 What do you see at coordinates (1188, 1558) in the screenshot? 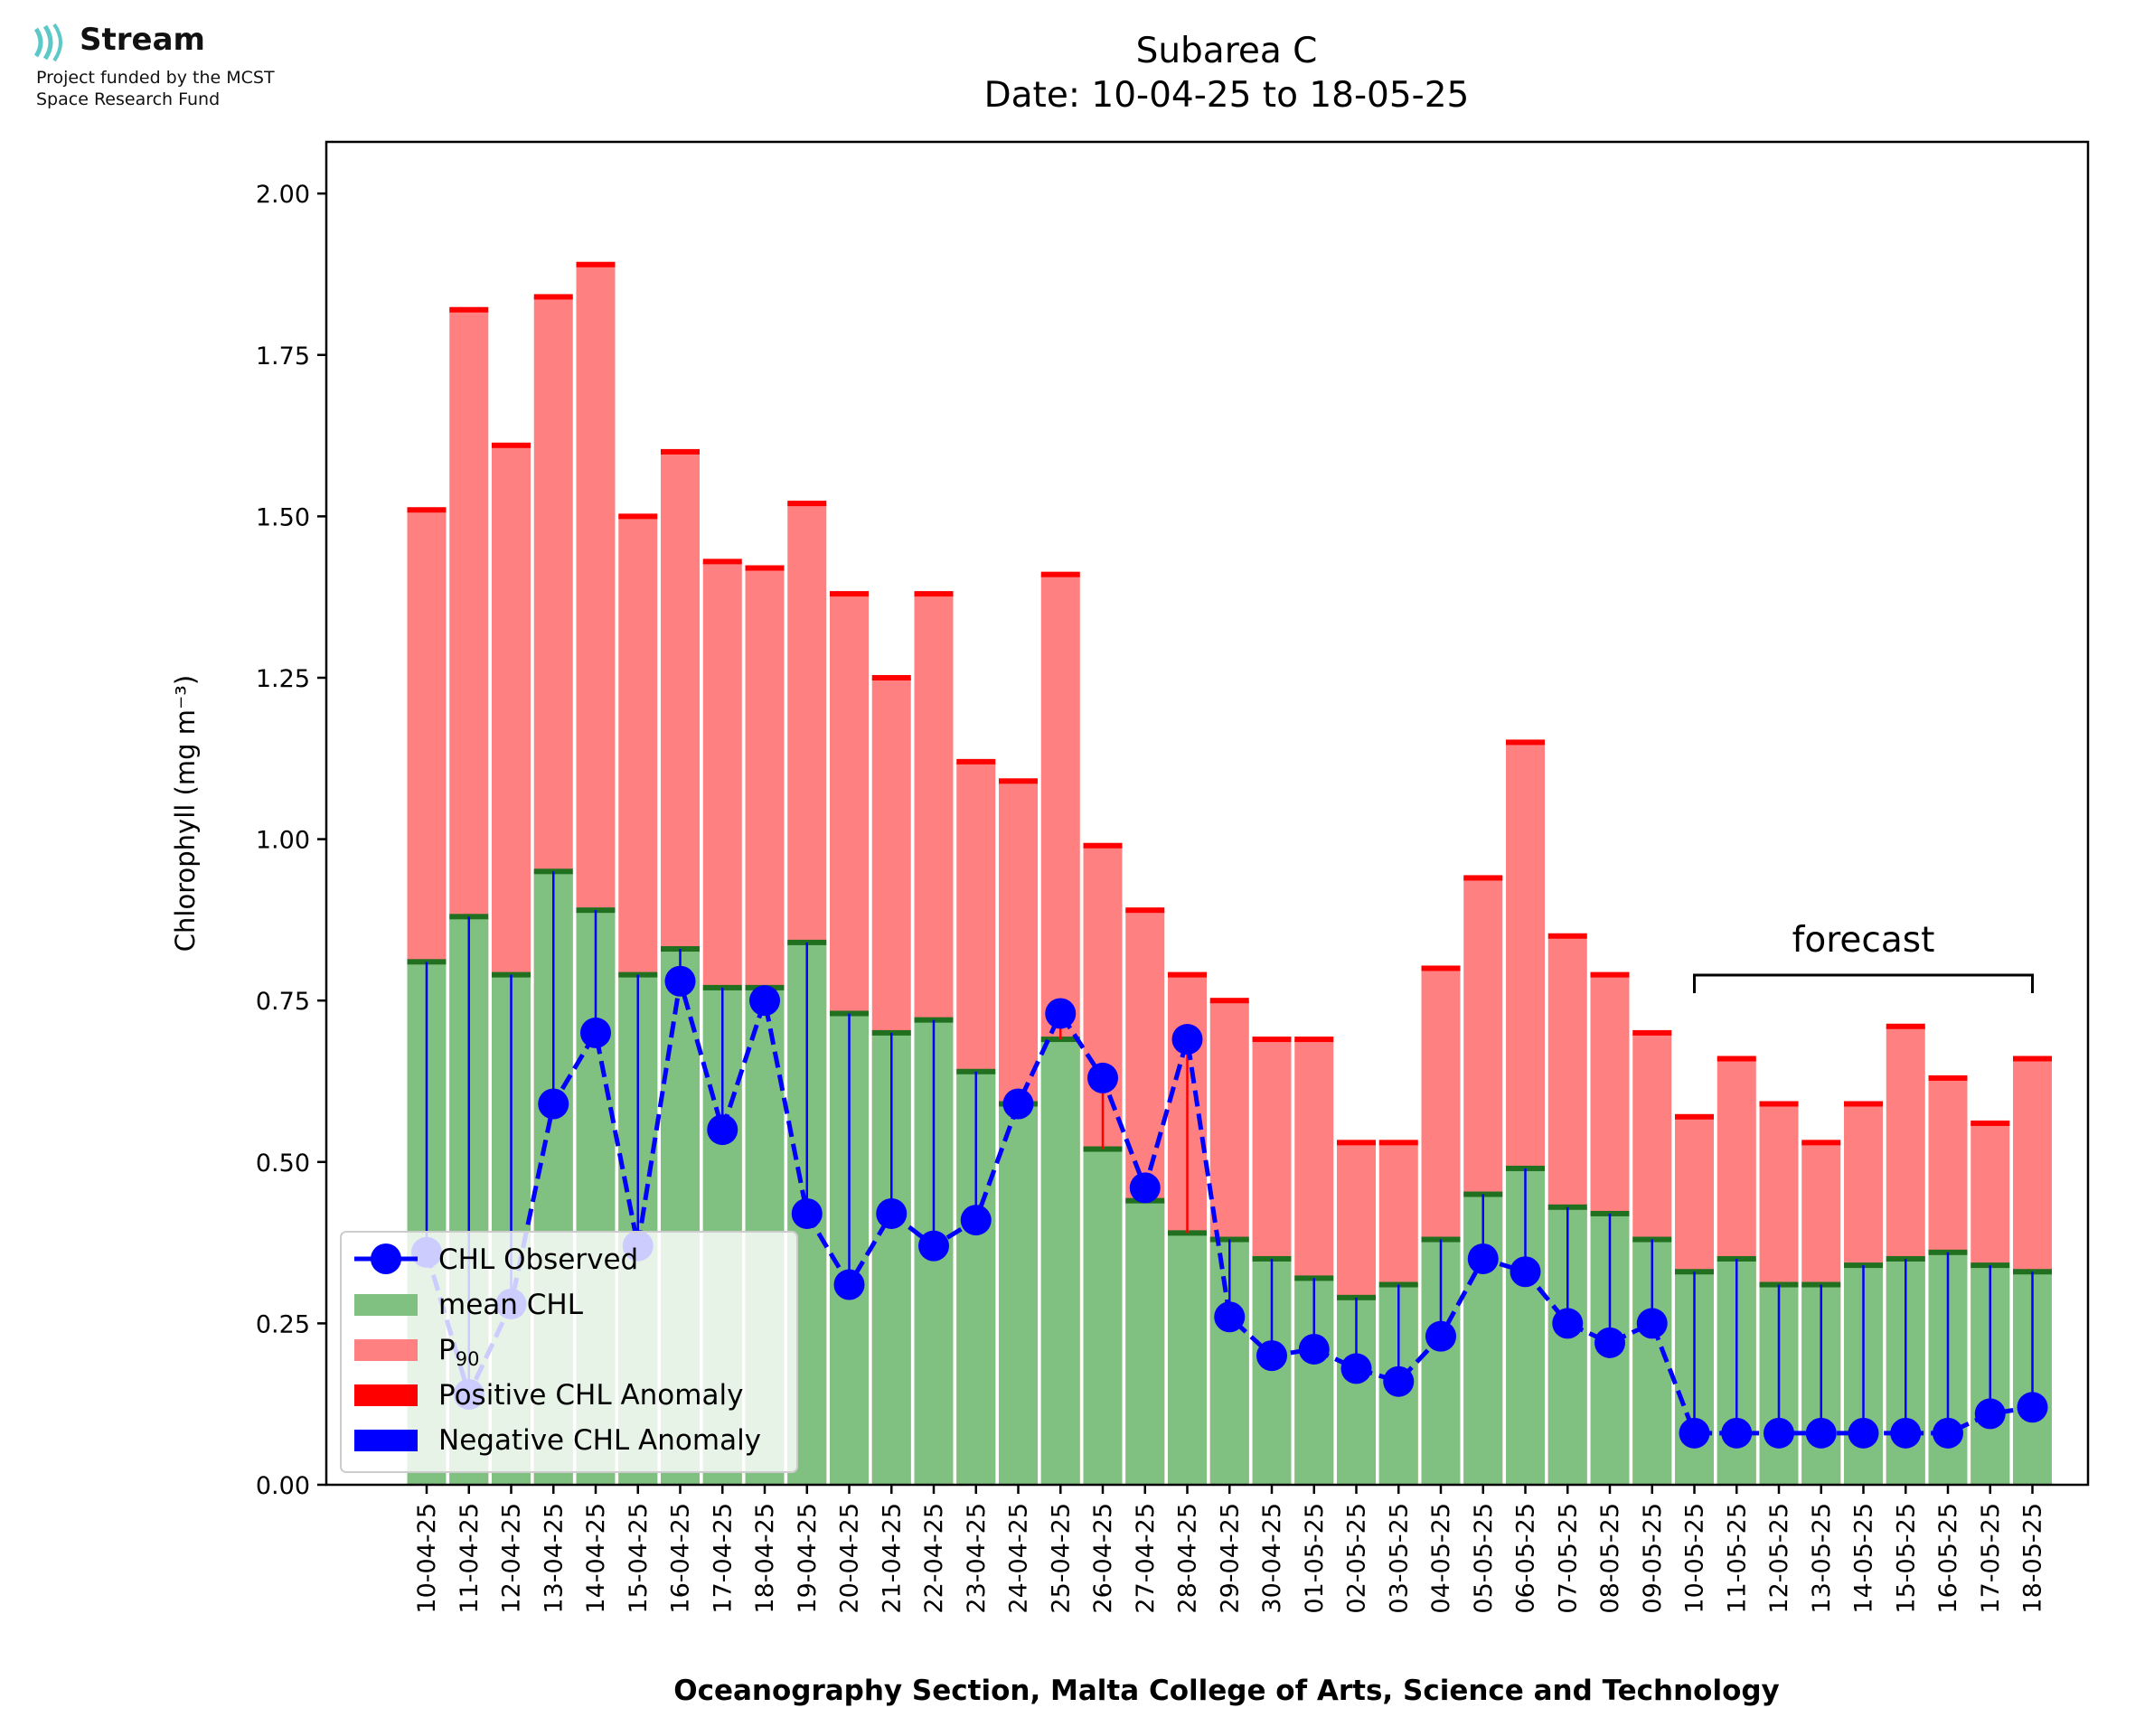
I see `x-tick-label: 28-04-25` at bounding box center [1188, 1558].